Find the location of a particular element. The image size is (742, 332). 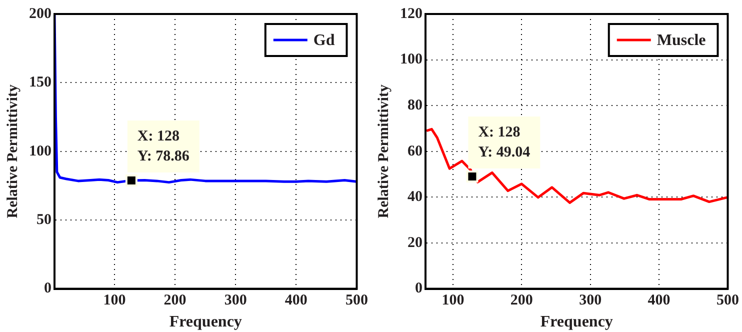

y-tick-label: 80 is located at coordinates (415, 105).